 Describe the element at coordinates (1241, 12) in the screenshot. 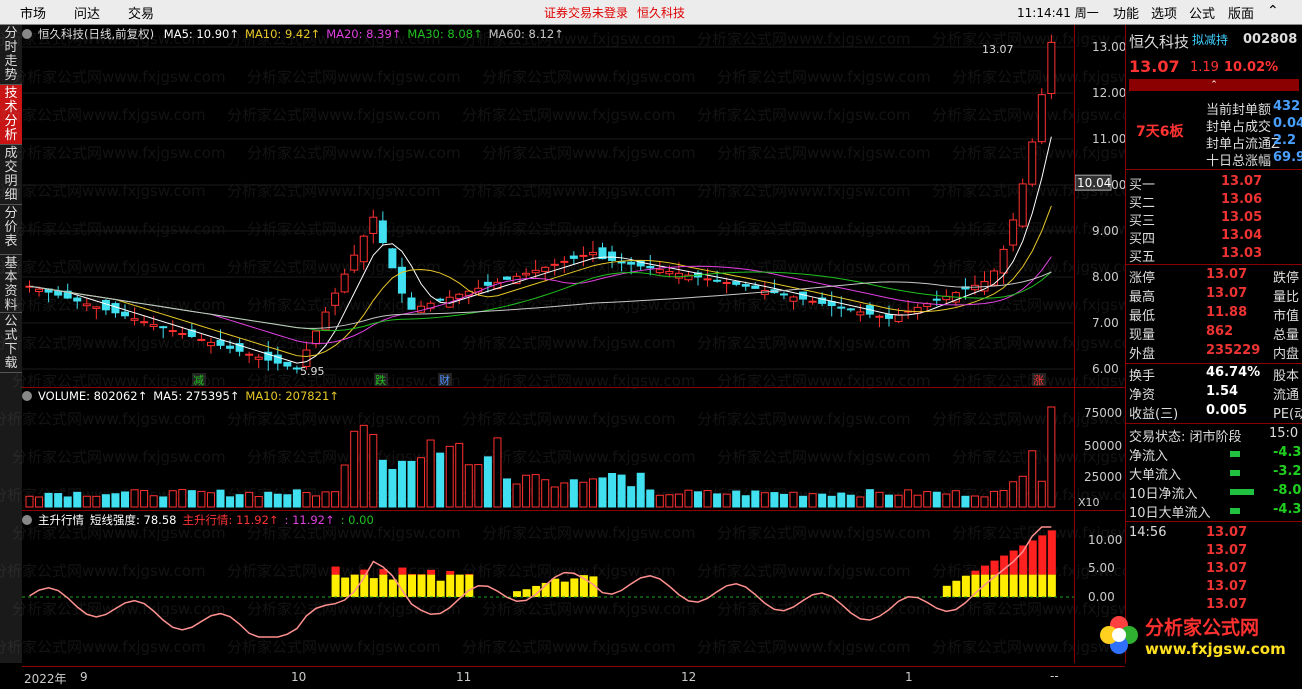

I see `menu-layout: 版面` at that location.